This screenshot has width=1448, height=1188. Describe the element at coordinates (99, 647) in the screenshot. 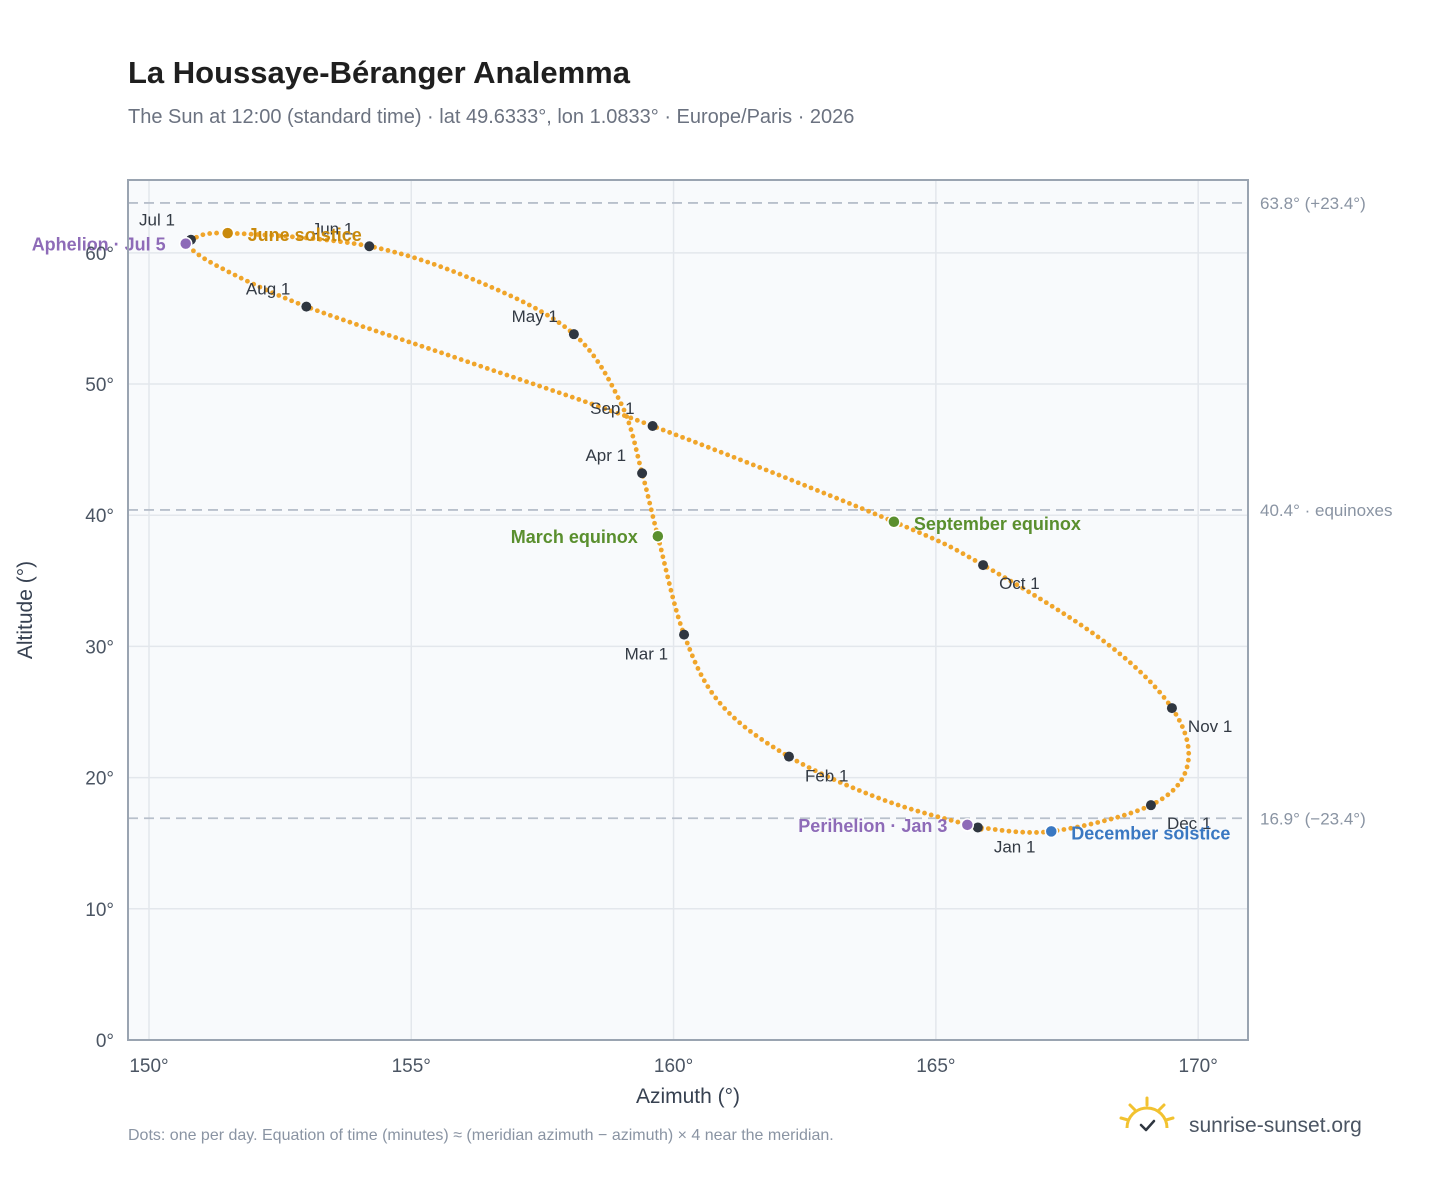

I see `y-tick-label: 30°` at that location.